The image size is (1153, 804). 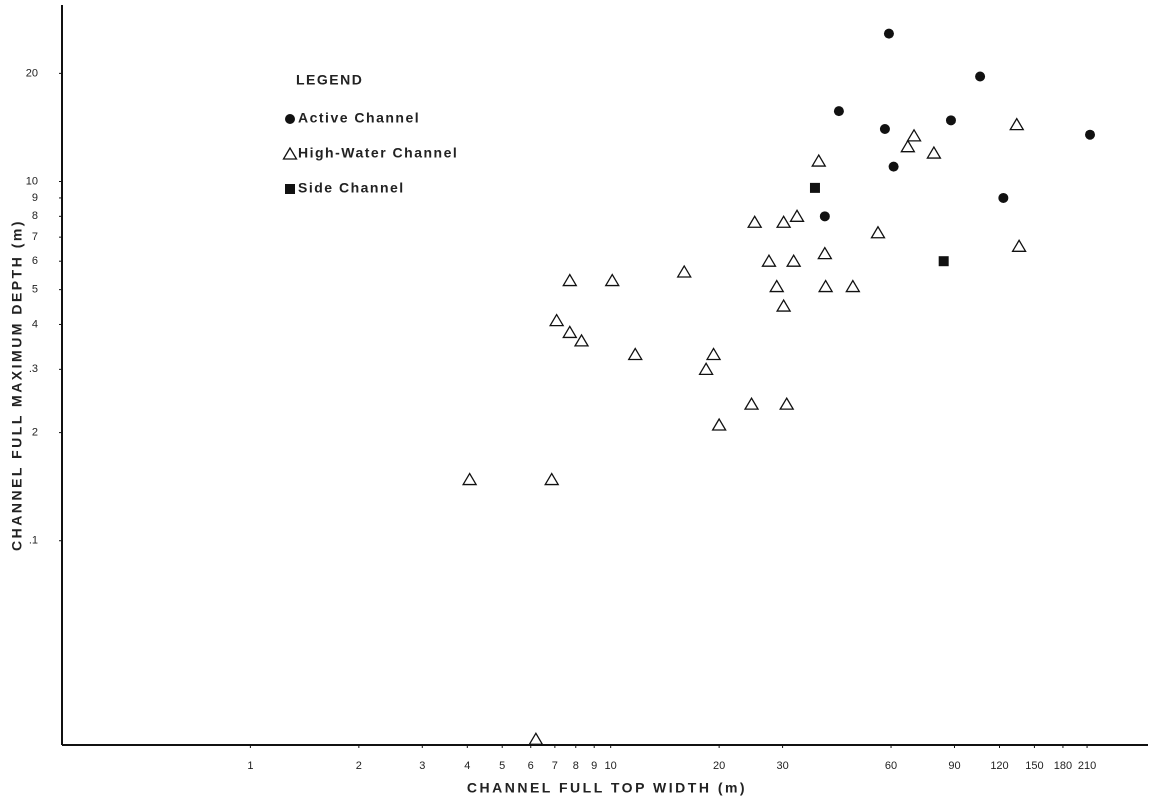 I want to click on x-tick-label: 10, so click(x=611, y=766).